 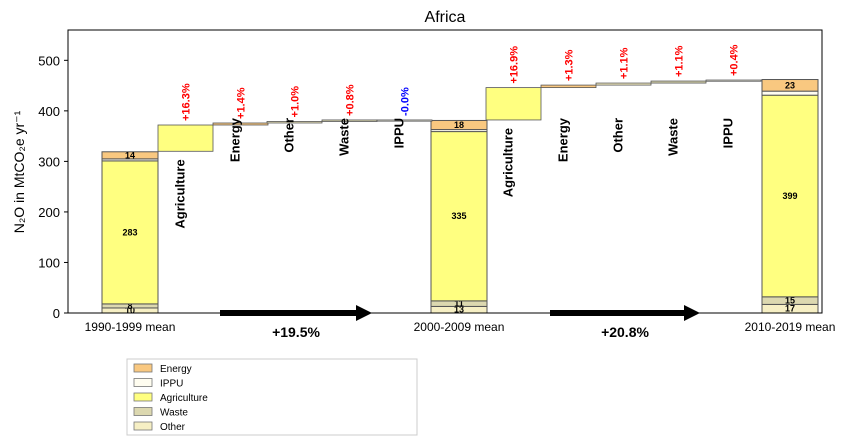 What do you see at coordinates (515, 65) in the screenshot?
I see `step-change-label: +16.9%` at bounding box center [515, 65].